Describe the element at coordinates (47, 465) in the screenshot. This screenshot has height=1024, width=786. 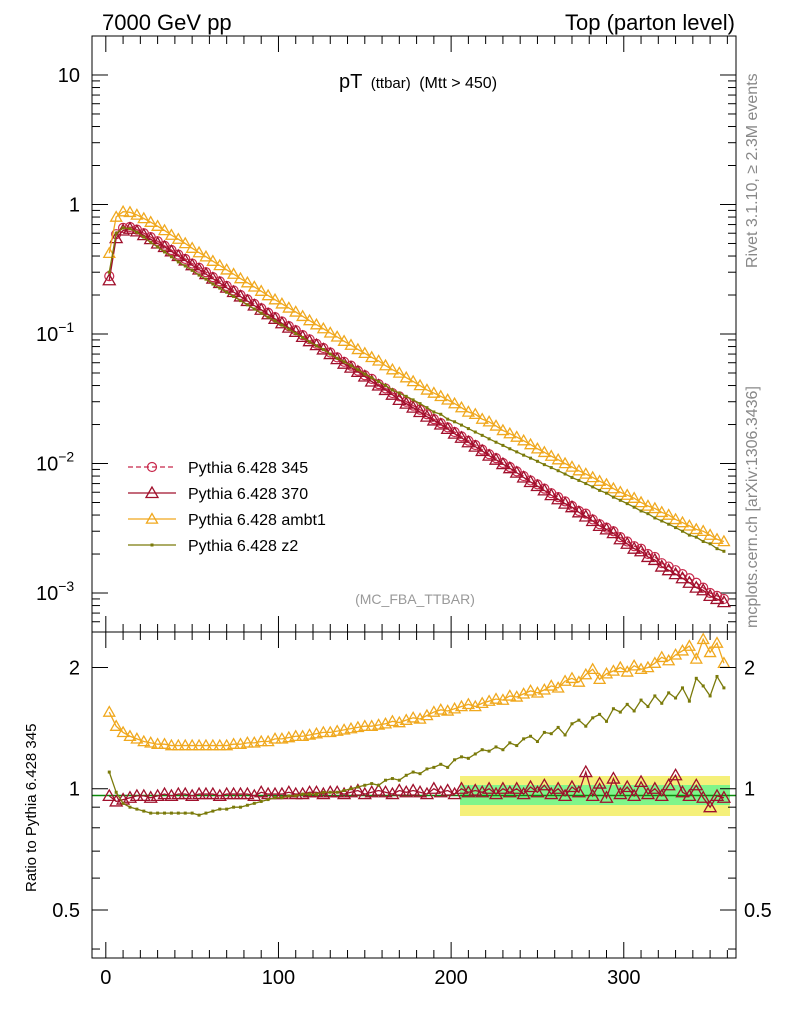
I see `main-ytick-base: 10` at that location.